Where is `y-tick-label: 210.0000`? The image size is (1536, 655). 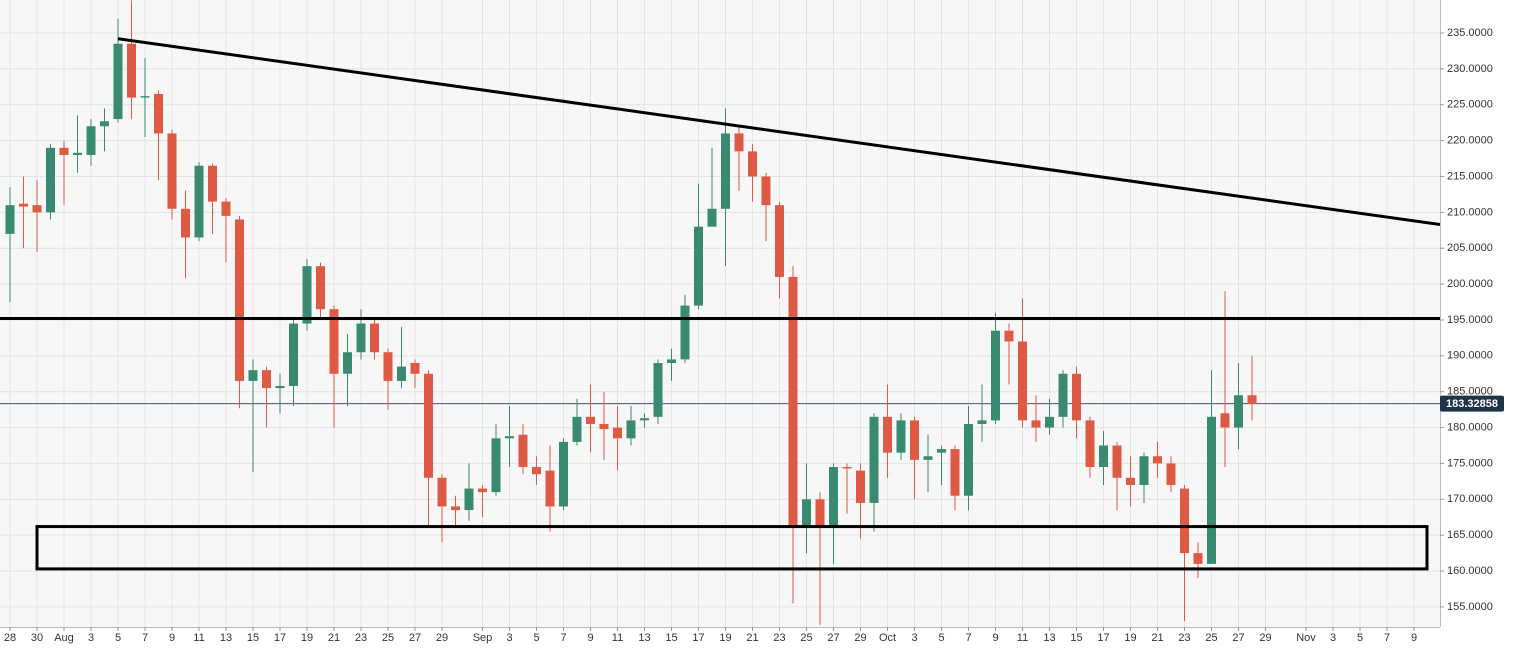 y-tick-label: 210.0000 is located at coordinates (1470, 212).